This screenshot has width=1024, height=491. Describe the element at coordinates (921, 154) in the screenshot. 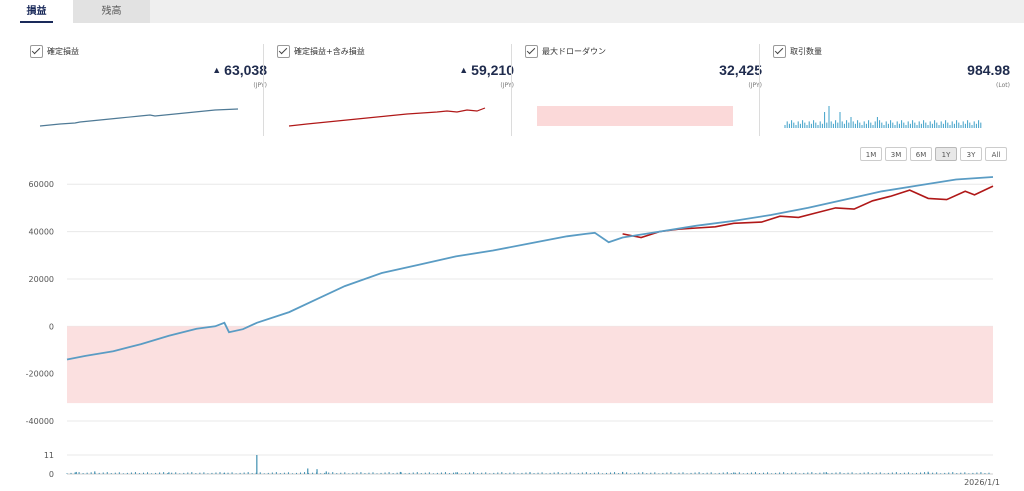

I see `range-6m-button: 6M` at that location.